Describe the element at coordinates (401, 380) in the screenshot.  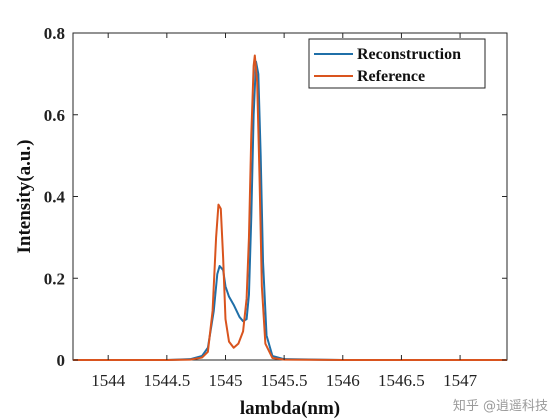
I see `x-tick-label: 1546.5` at that location.